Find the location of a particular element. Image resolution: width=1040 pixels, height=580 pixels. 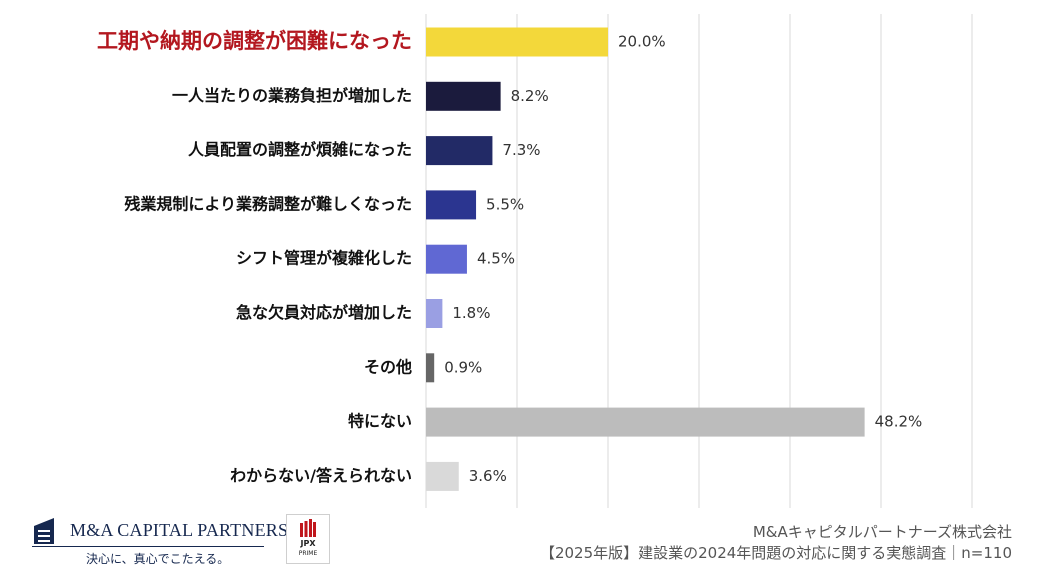

data-label: 20.0% is located at coordinates (642, 42).